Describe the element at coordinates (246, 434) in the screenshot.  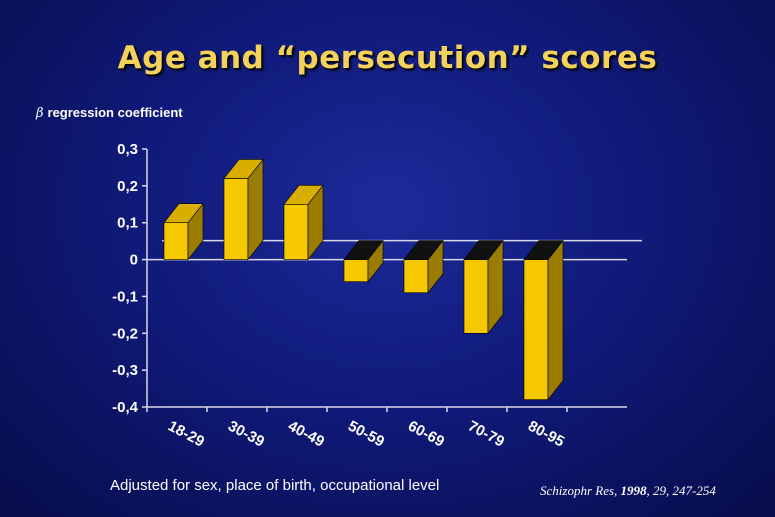
I see `x-category-label: 30-39` at that location.